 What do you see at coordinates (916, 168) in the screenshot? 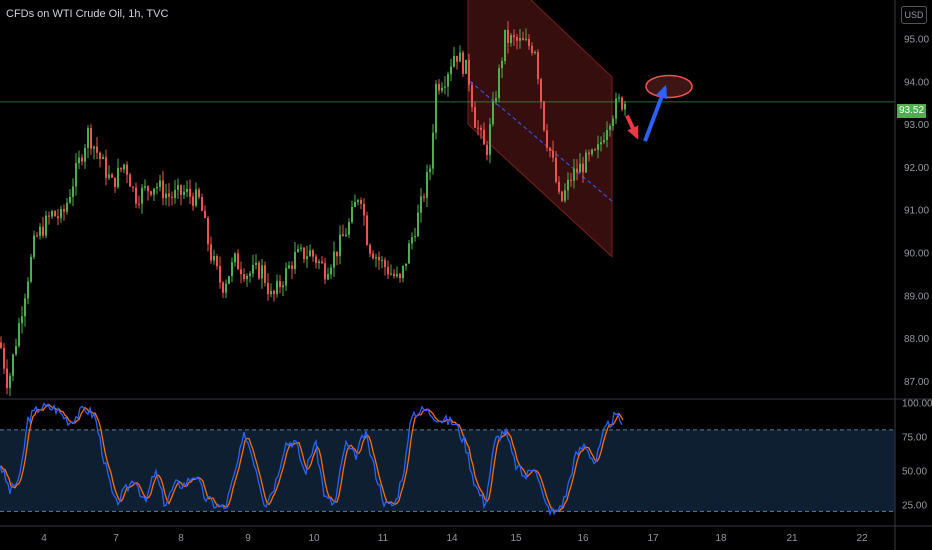
I see `price-tick-label: 92.00` at bounding box center [916, 168].